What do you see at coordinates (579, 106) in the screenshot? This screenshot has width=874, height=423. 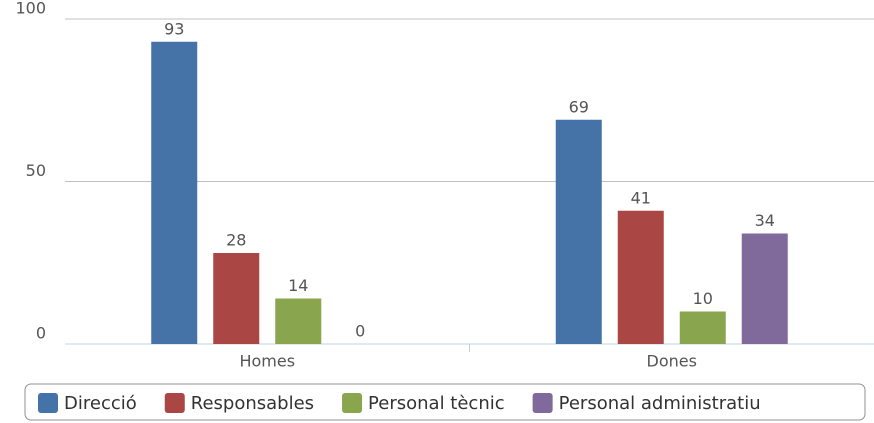 I see `data-label: 69` at bounding box center [579, 106].